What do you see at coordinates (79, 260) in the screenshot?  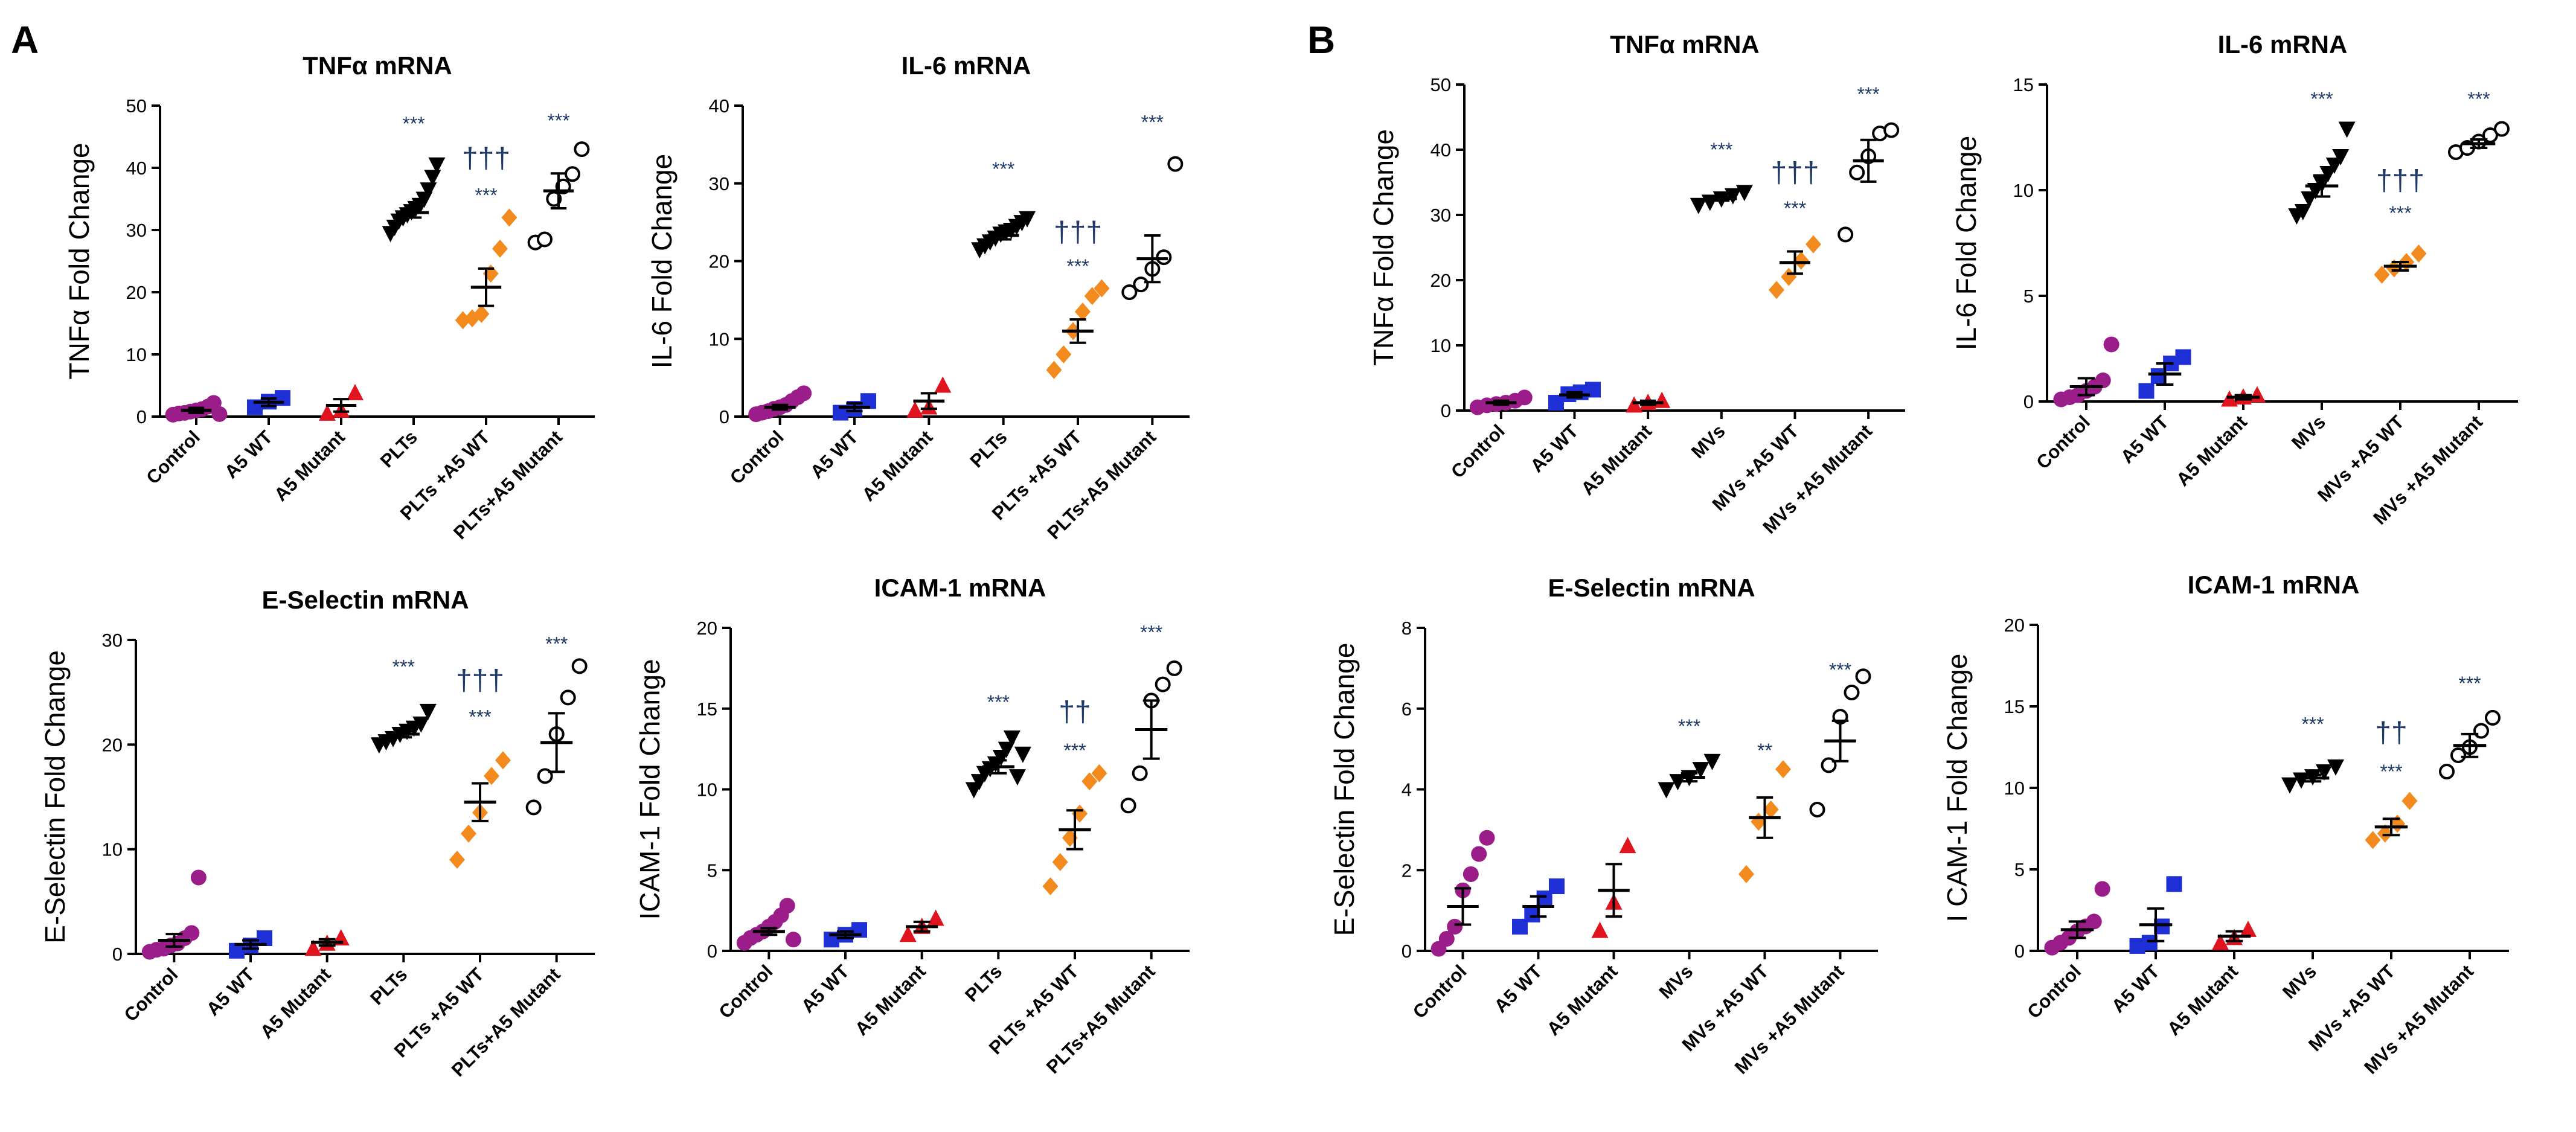 I see `y-axis-label: TNFα Fold Change` at bounding box center [79, 260].